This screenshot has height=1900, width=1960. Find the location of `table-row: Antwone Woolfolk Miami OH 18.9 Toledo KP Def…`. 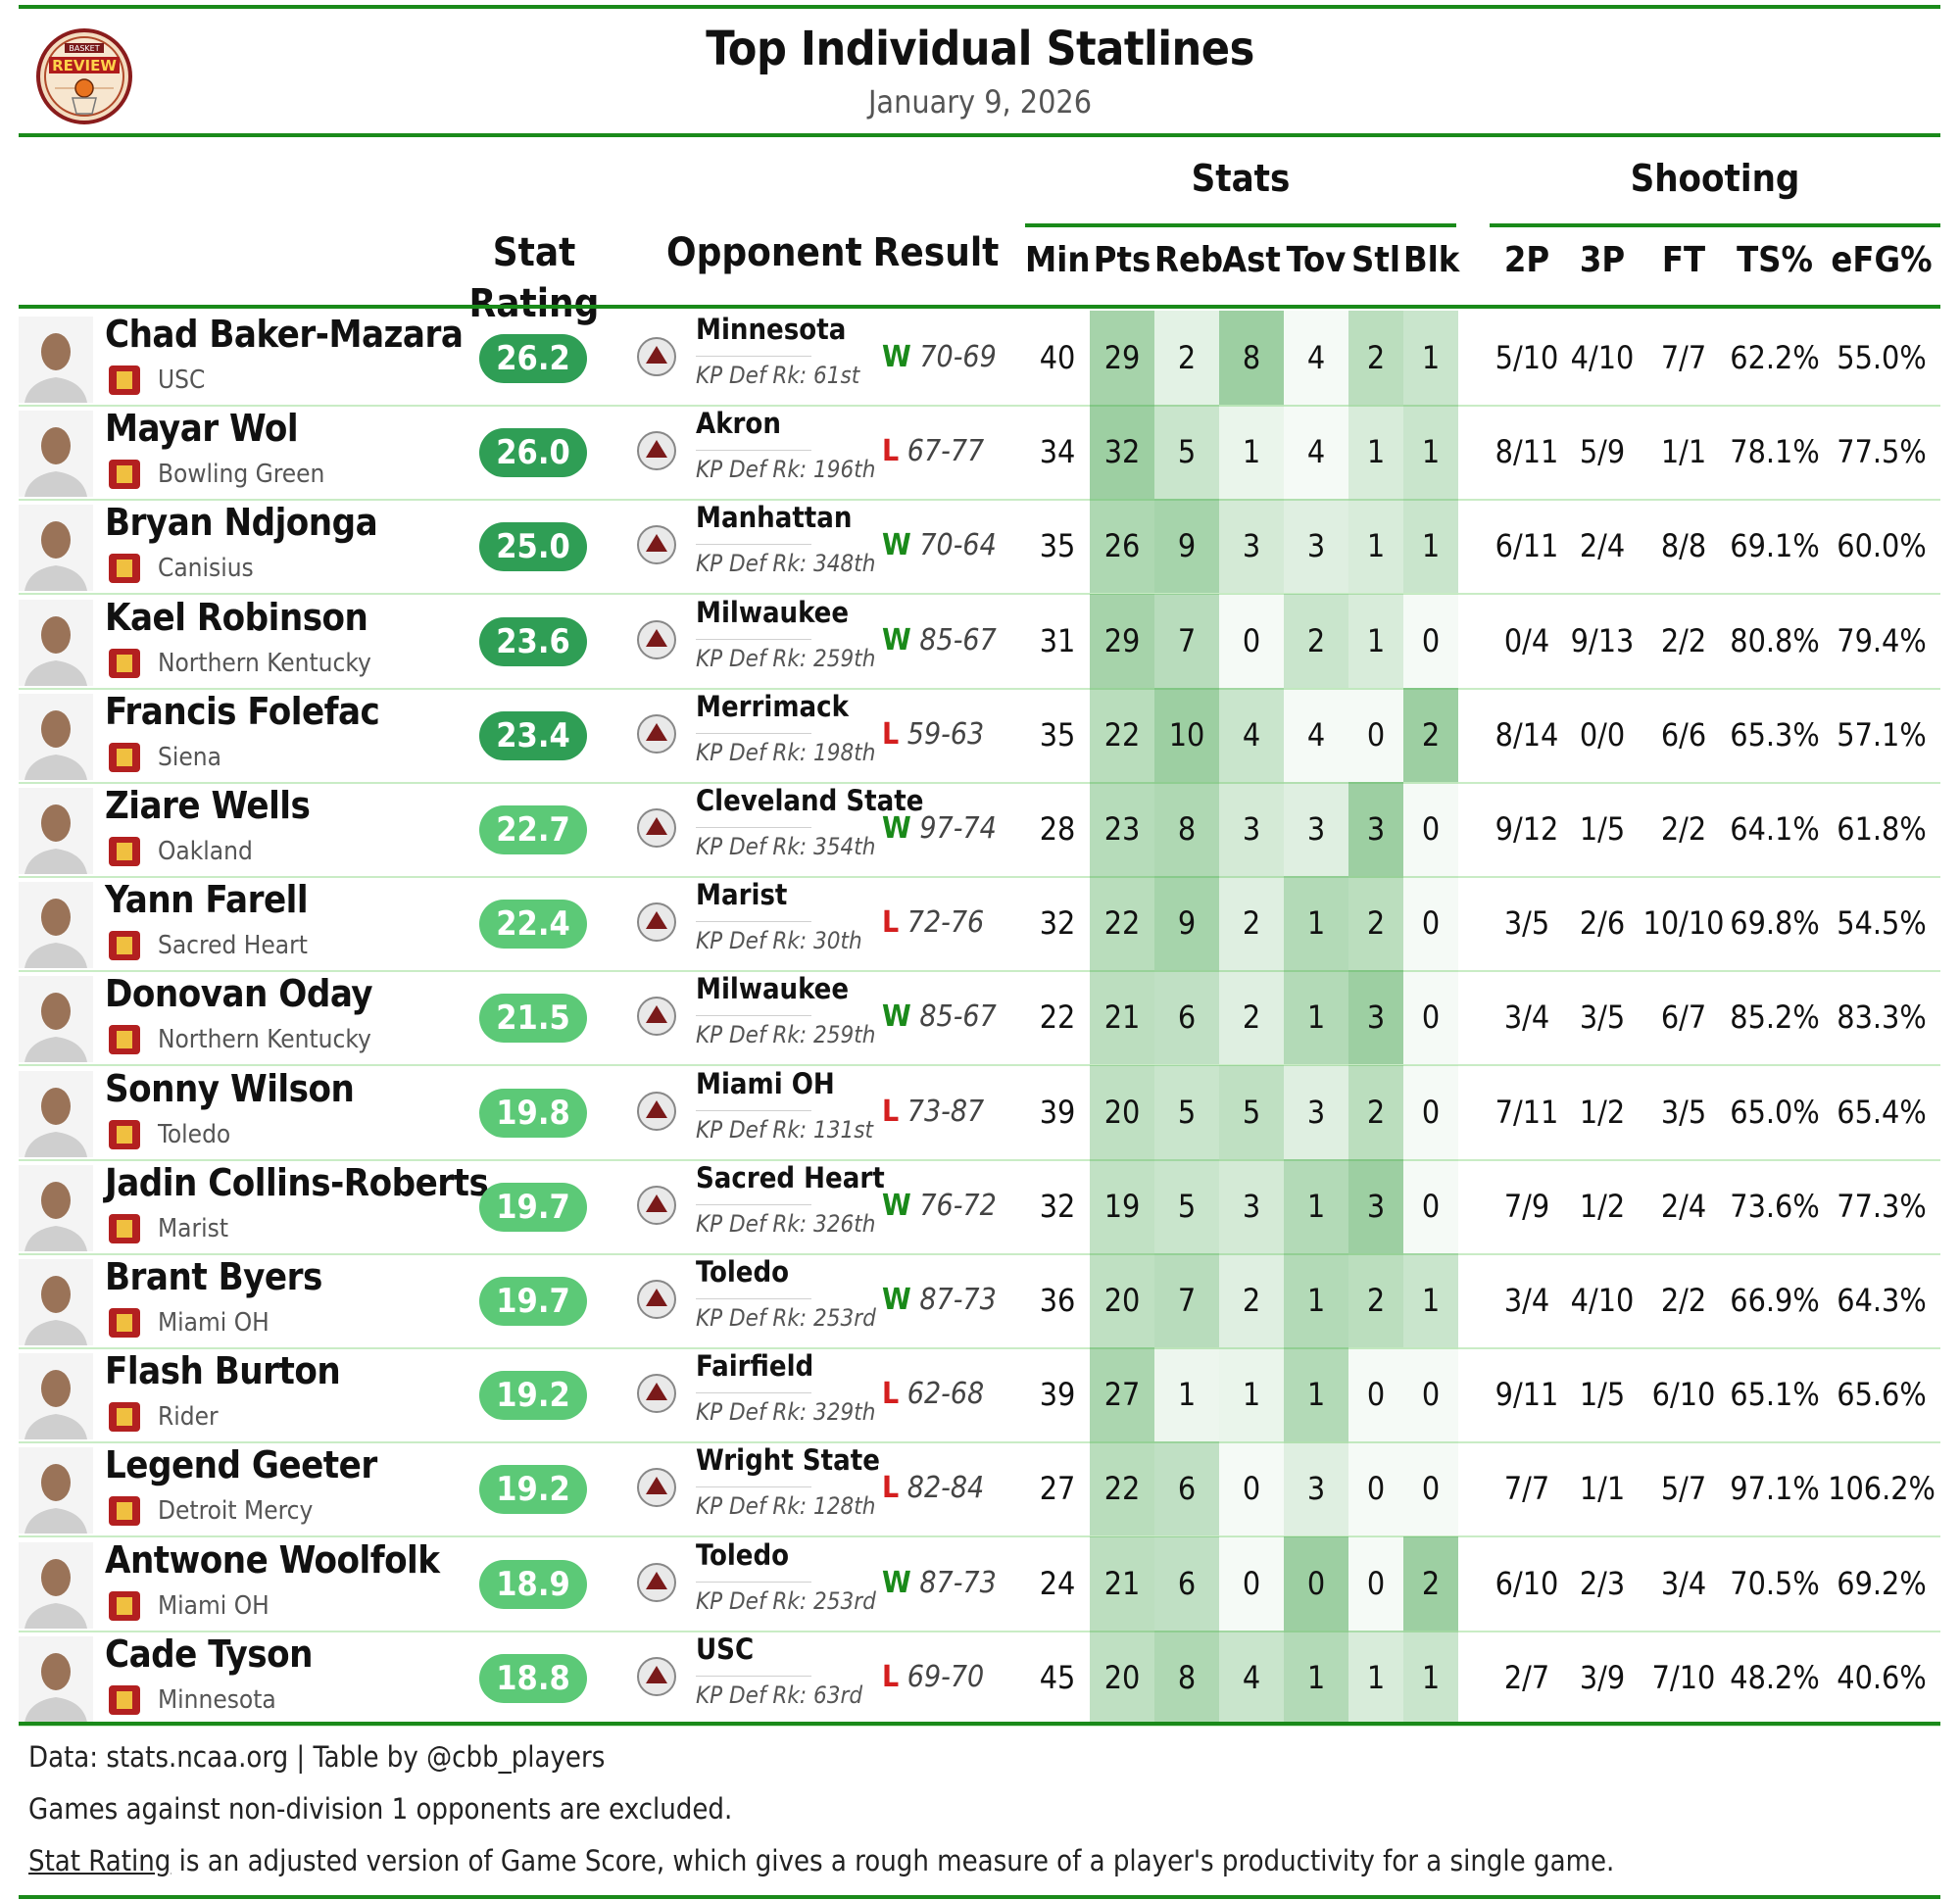

table-row: Antwone Woolfolk Miami OH 18.9 Toledo KP Def… is located at coordinates (979, 1584).